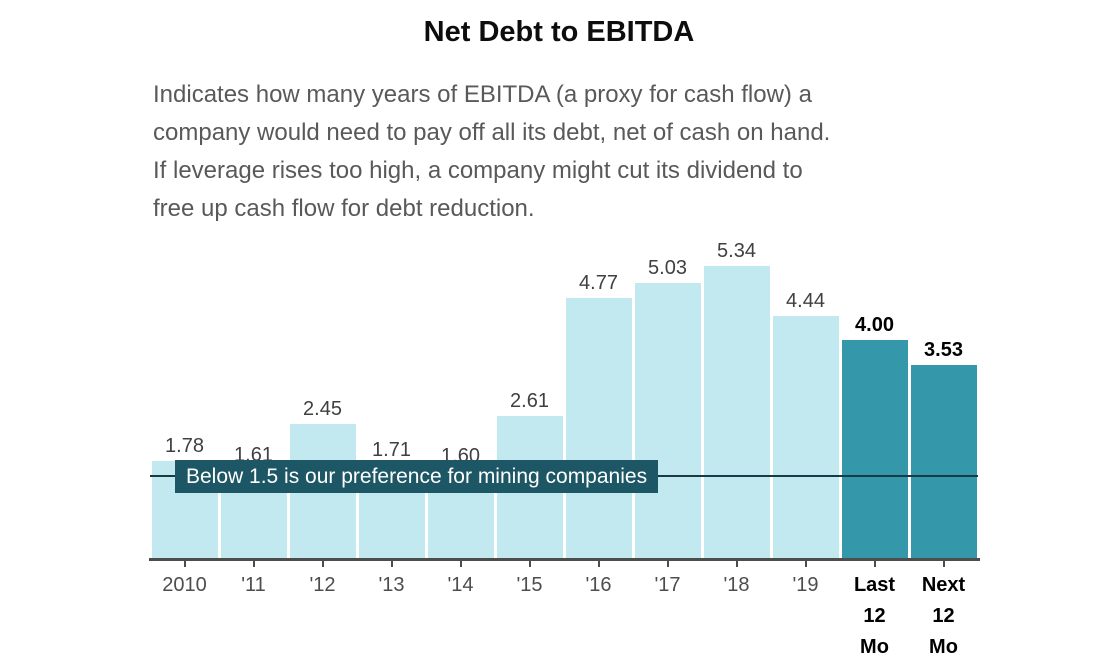 Image resolution: width=1118 pixels, height=664 pixels. Describe the element at coordinates (529, 585) in the screenshot. I see `x-axis-label: '15` at that location.